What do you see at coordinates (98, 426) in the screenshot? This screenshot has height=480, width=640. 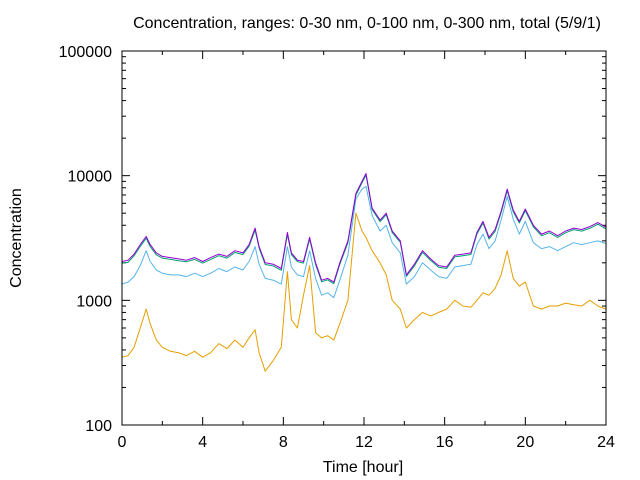 I see `y-tick-label: 100` at bounding box center [98, 426].